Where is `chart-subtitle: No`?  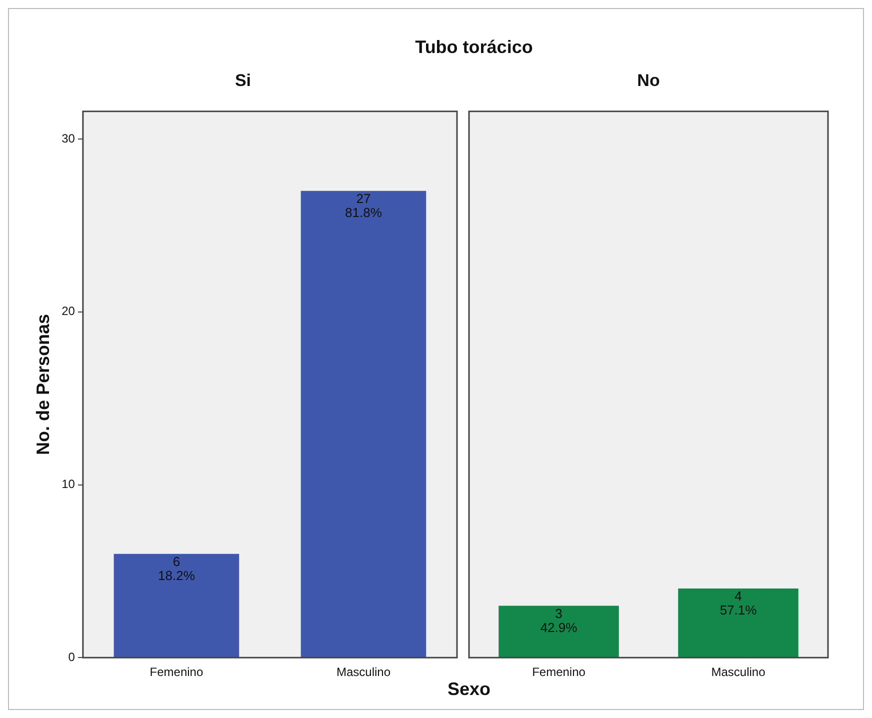 chart-subtitle: No is located at coordinates (648, 80).